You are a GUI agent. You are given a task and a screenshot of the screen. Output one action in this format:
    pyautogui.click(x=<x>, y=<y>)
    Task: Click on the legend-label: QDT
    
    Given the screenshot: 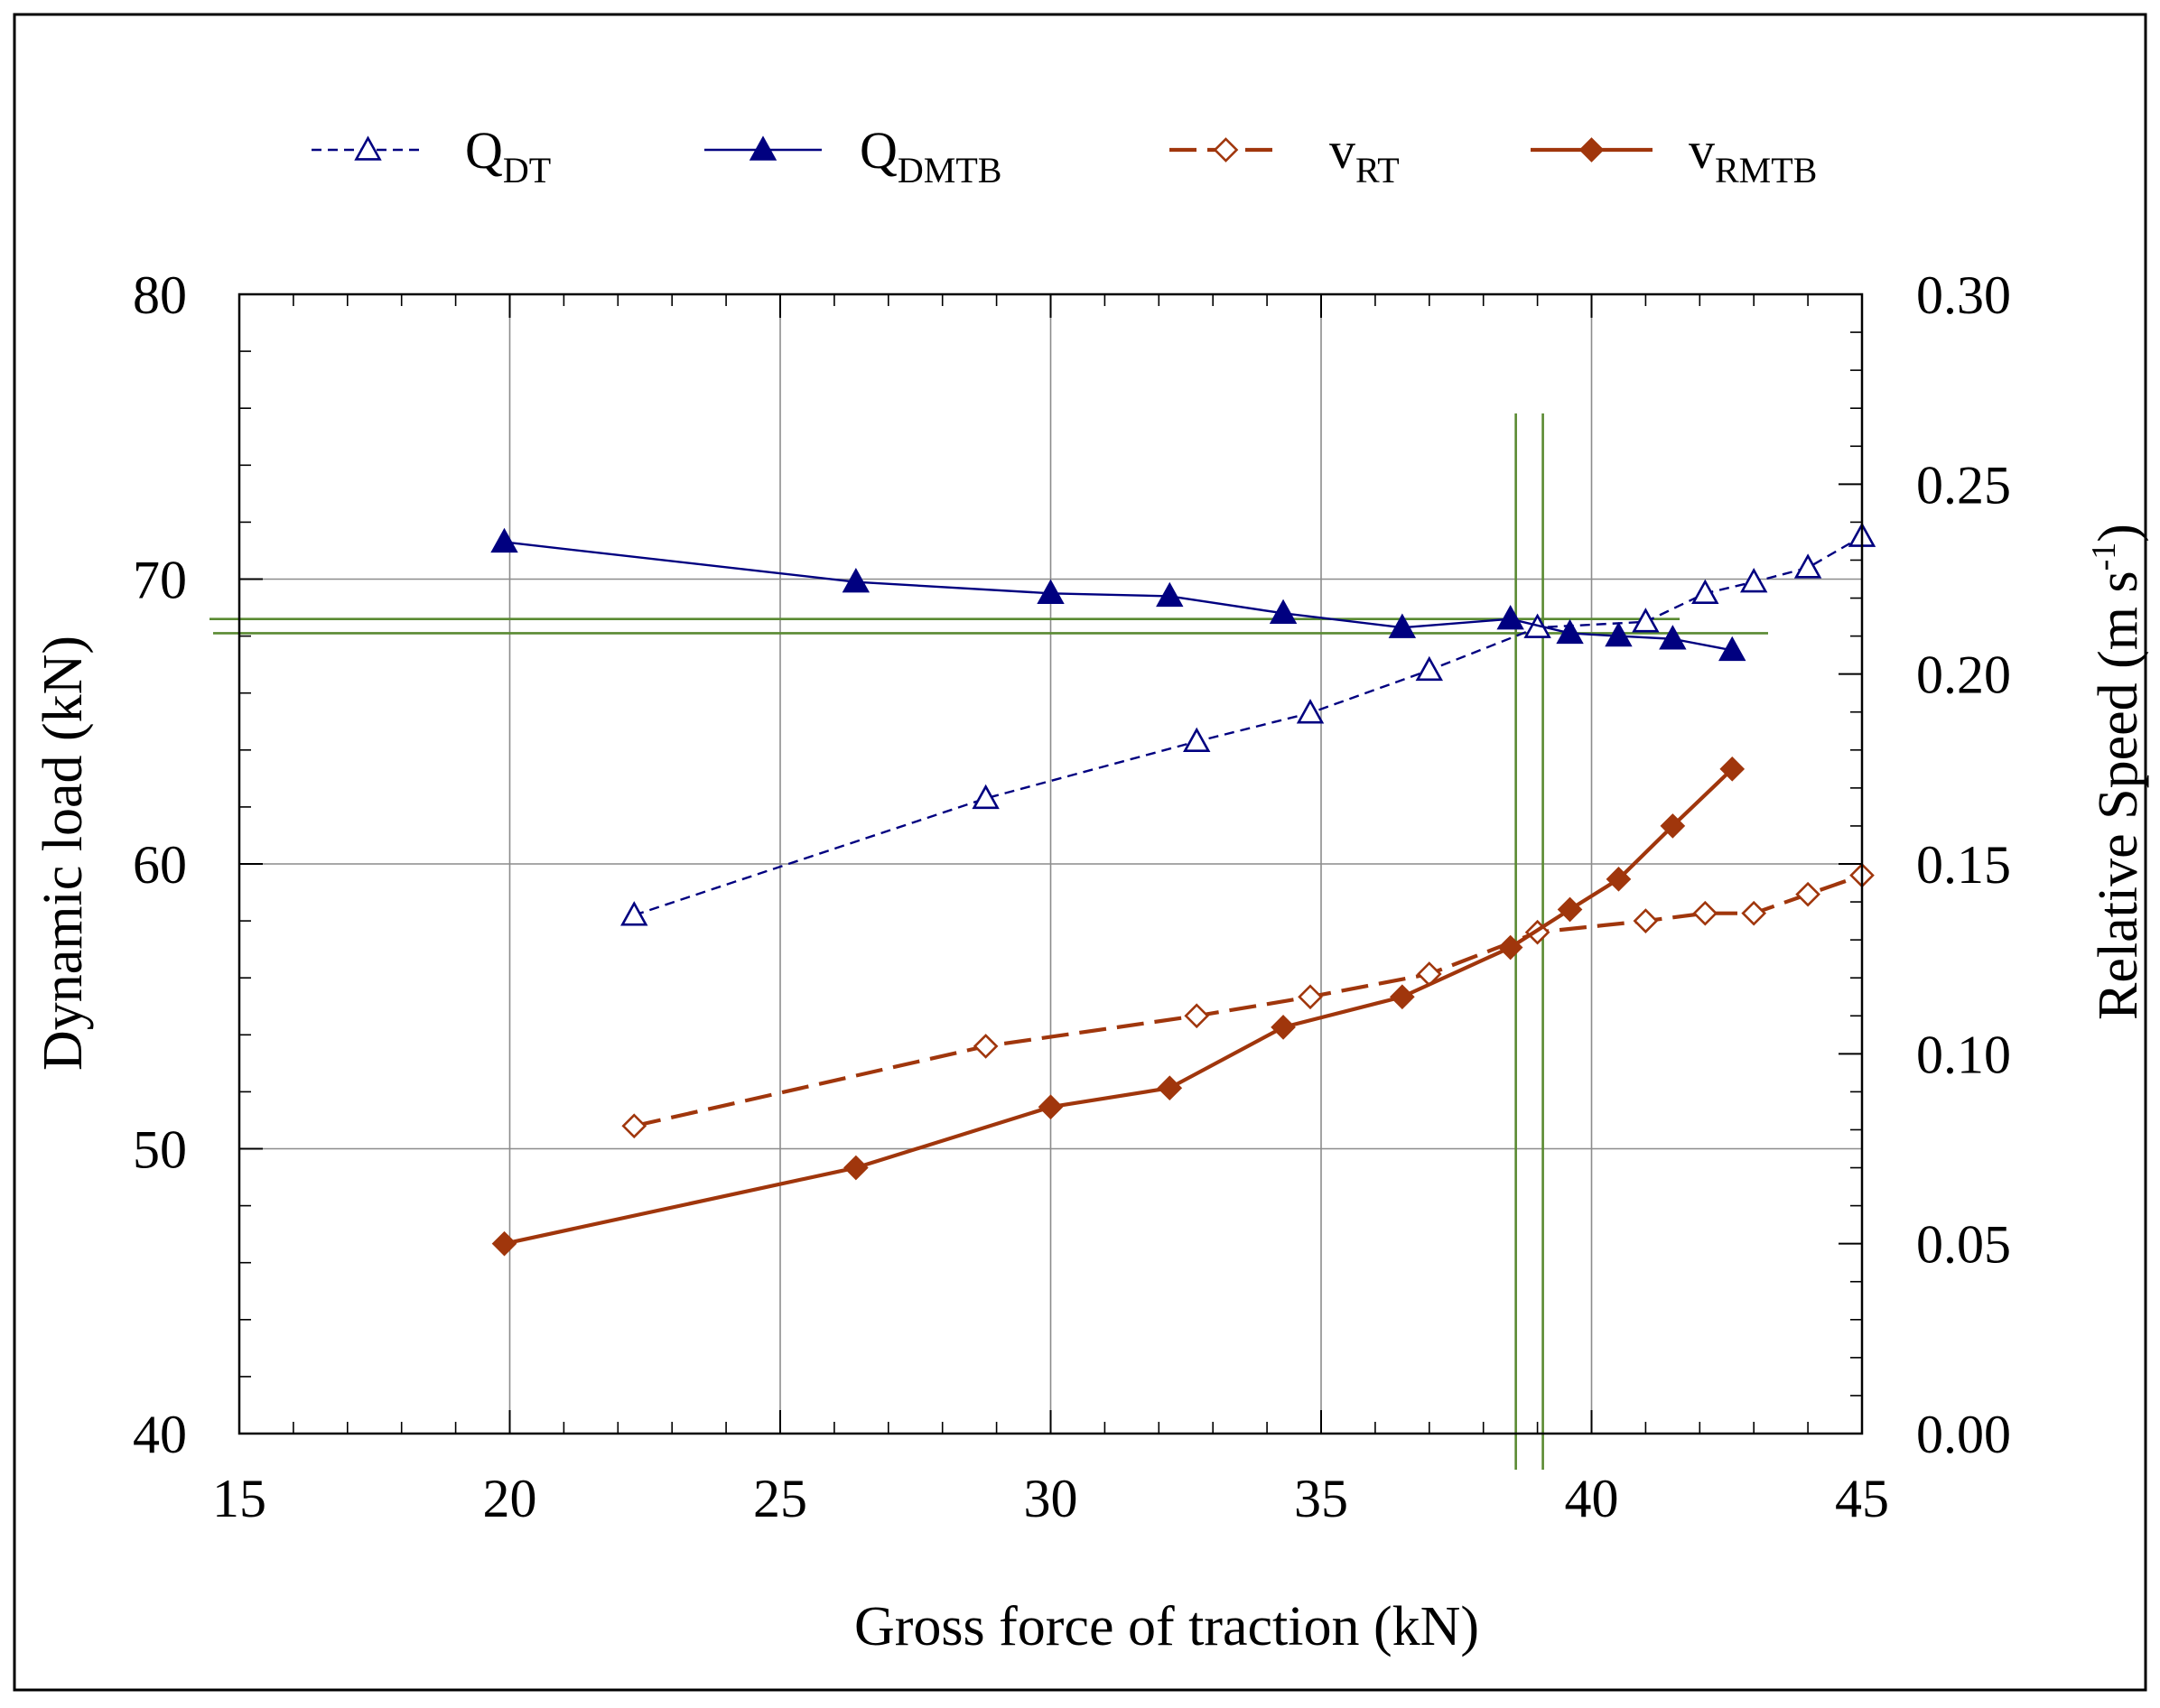 What is the action you would take?
    pyautogui.click(x=508, y=155)
    